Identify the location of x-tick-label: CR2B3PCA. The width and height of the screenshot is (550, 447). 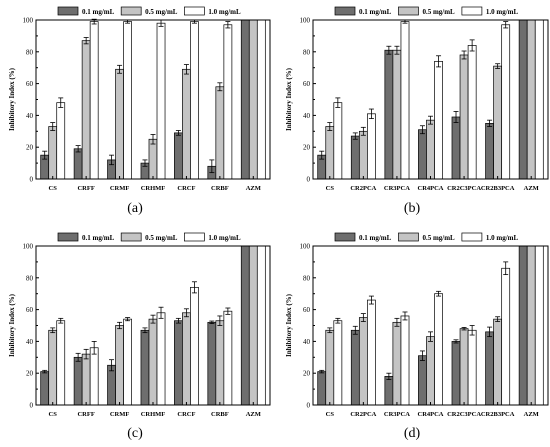
(498, 188).